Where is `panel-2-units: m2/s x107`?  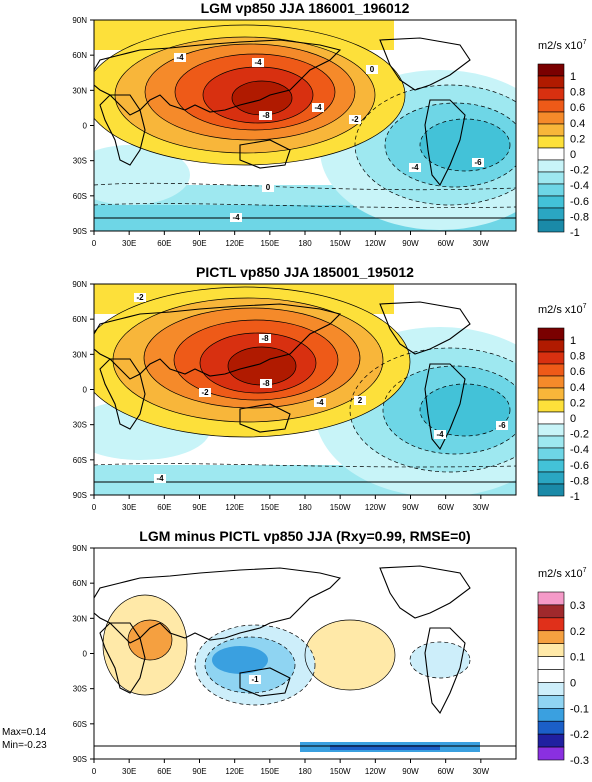 panel-2-units: m2/s x107 is located at coordinates (562, 309).